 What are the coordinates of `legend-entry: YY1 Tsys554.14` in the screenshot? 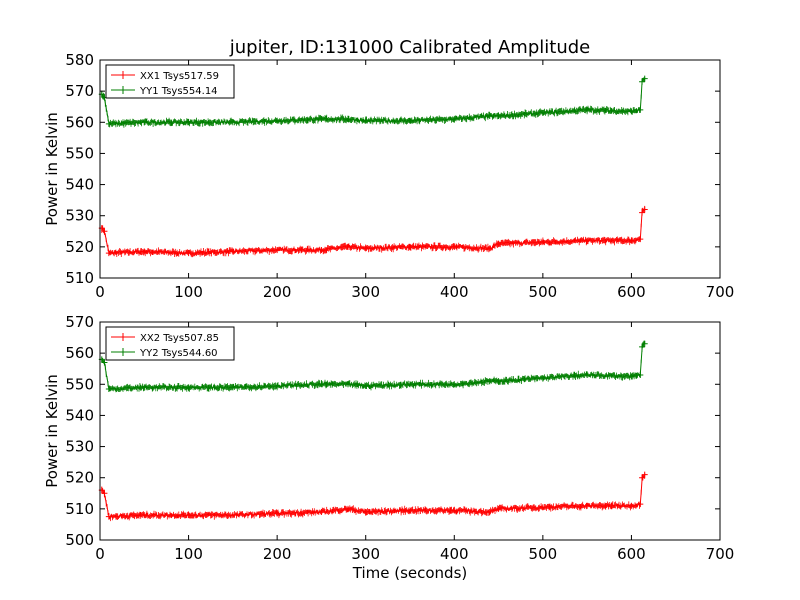 It's located at (164, 91).